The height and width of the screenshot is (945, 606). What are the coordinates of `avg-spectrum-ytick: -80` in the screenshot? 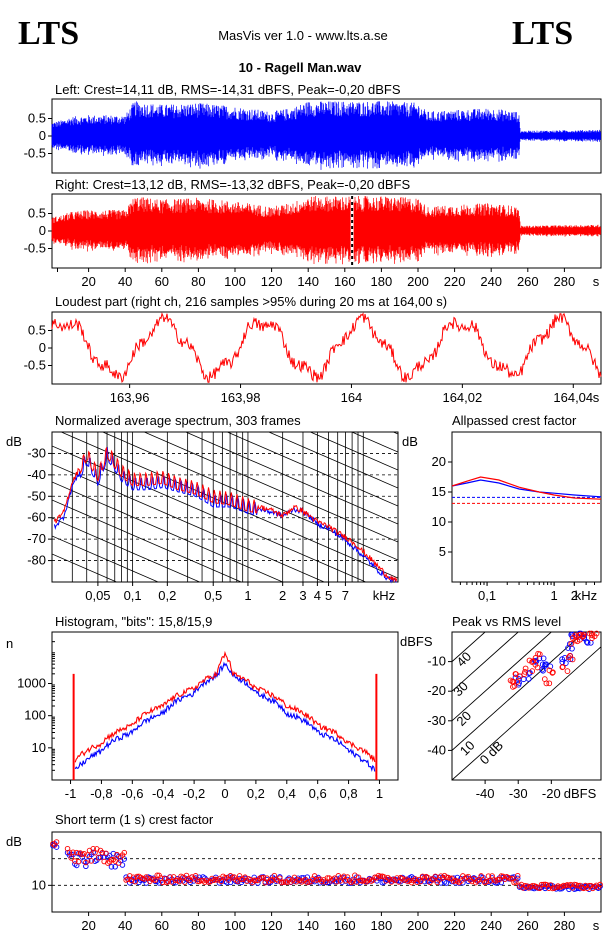 It's located at (36, 560).